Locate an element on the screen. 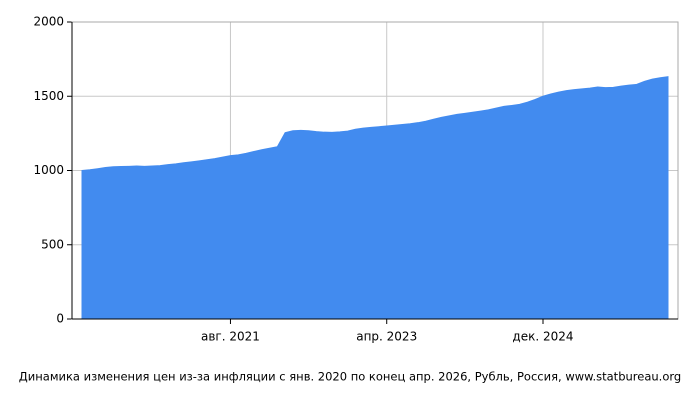  y-tick-label: 1500 is located at coordinates (48, 96).